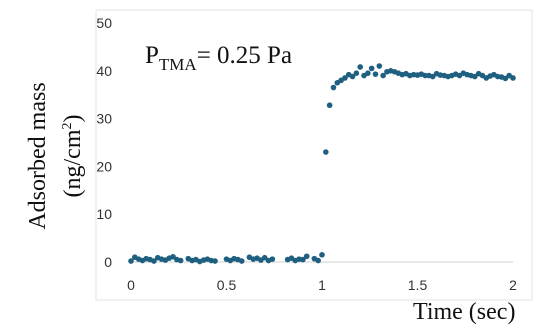 The height and width of the screenshot is (334, 536). What do you see at coordinates (73, 119) in the screenshot?
I see `y-axis-title-close: )` at bounding box center [73, 119].